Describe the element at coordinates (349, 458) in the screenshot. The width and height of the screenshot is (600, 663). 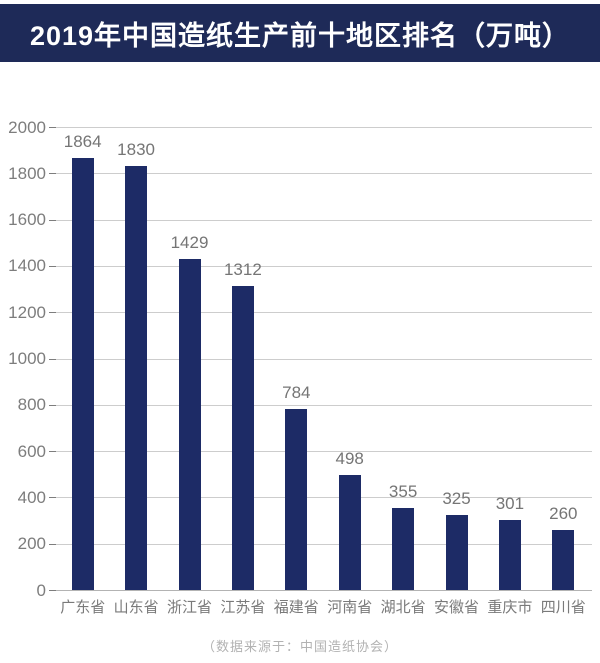
I see `bar-value-label: 498` at that location.